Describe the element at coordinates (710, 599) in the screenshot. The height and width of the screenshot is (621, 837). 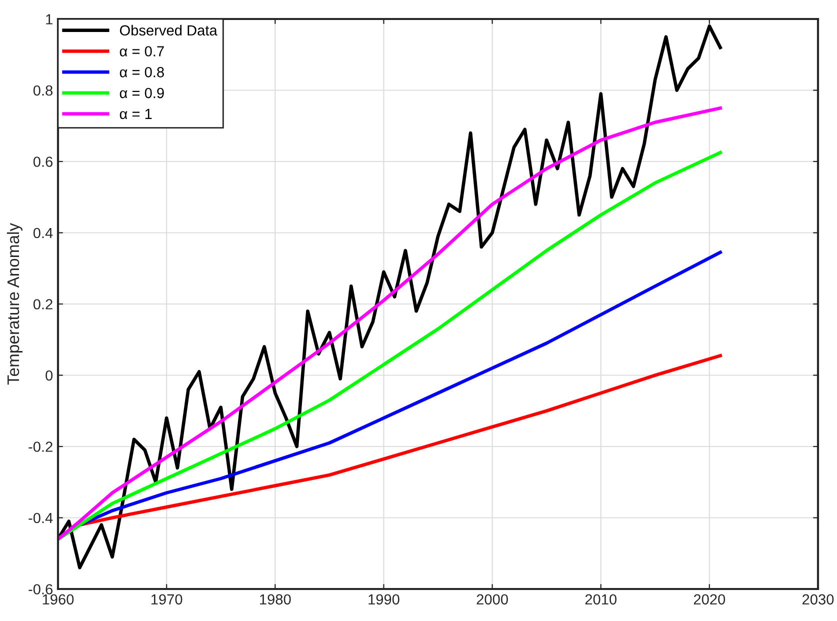
I see `x-tick-label: 2020` at that location.